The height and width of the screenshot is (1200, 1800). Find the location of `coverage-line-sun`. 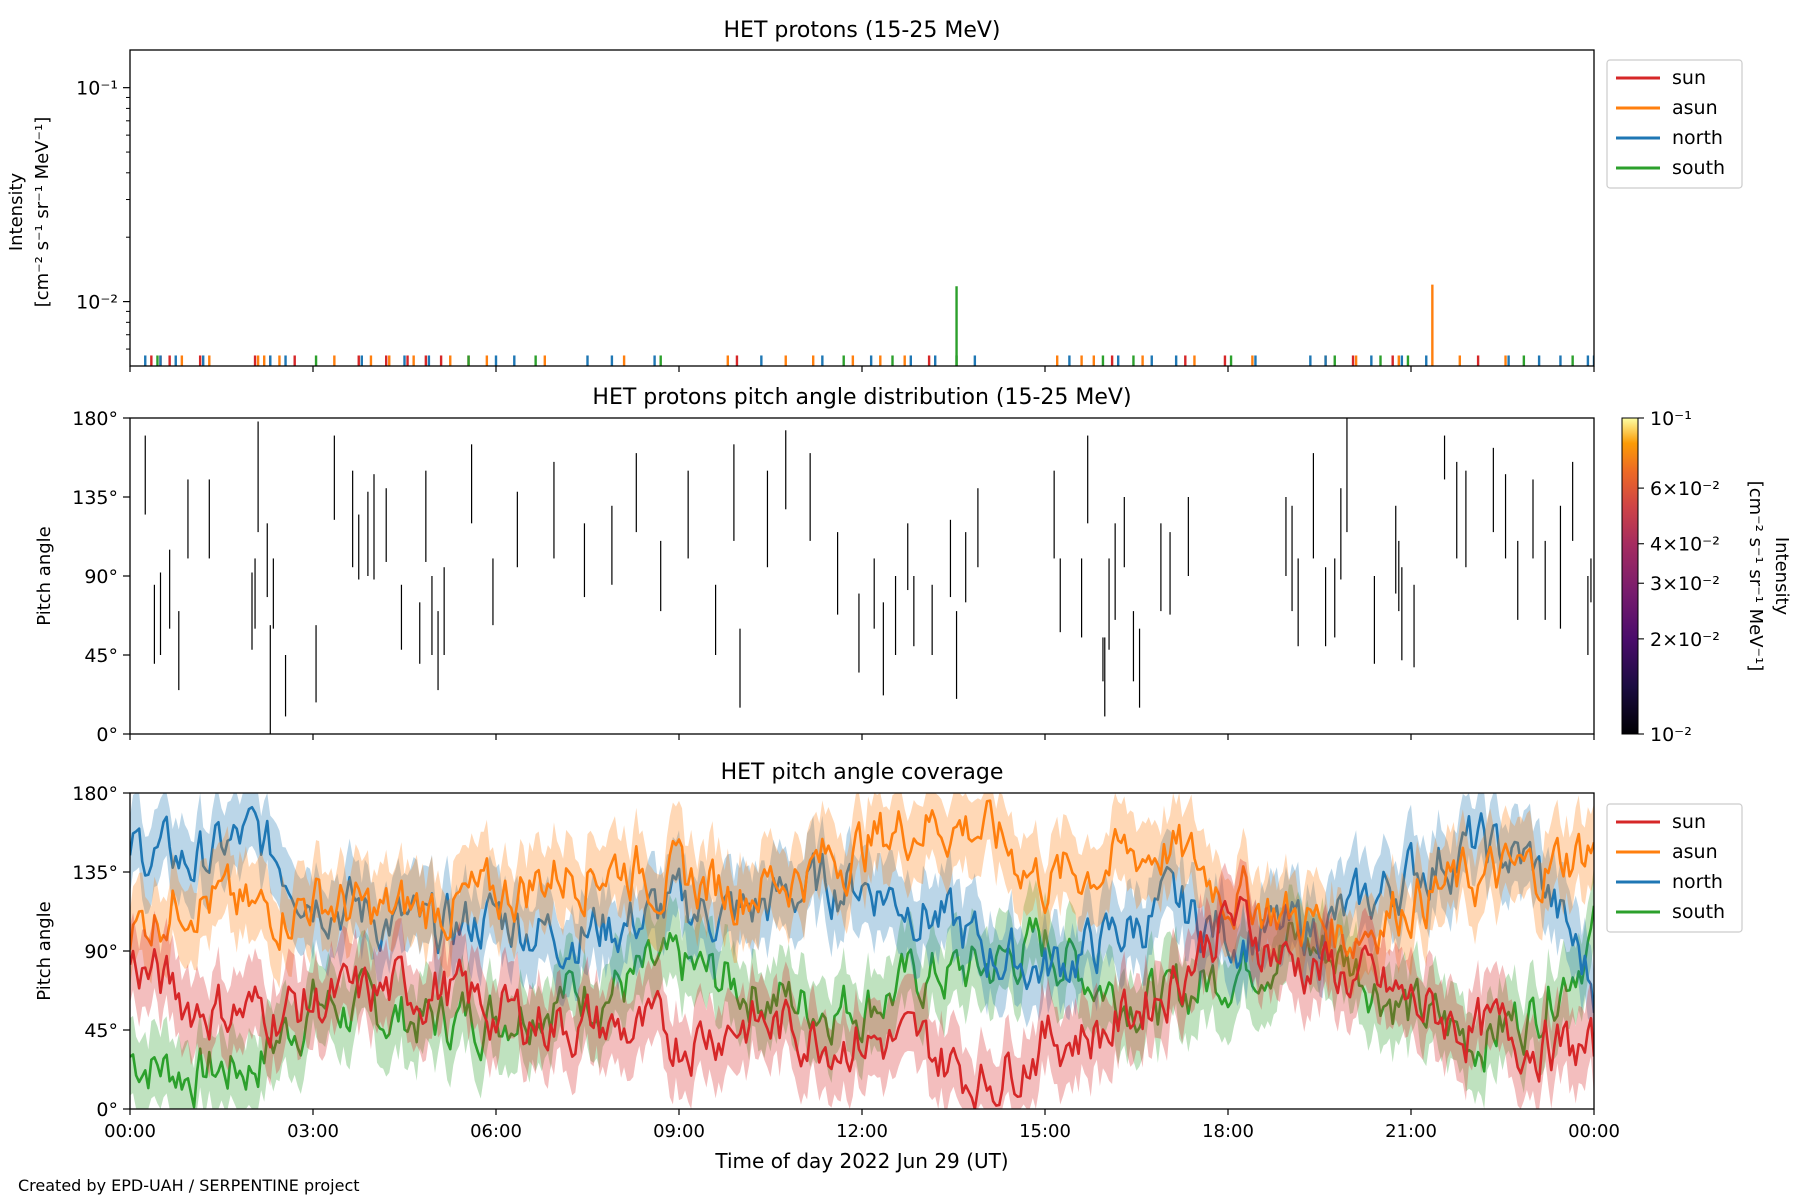

coverage-line-sun is located at coordinates (862, 1002).